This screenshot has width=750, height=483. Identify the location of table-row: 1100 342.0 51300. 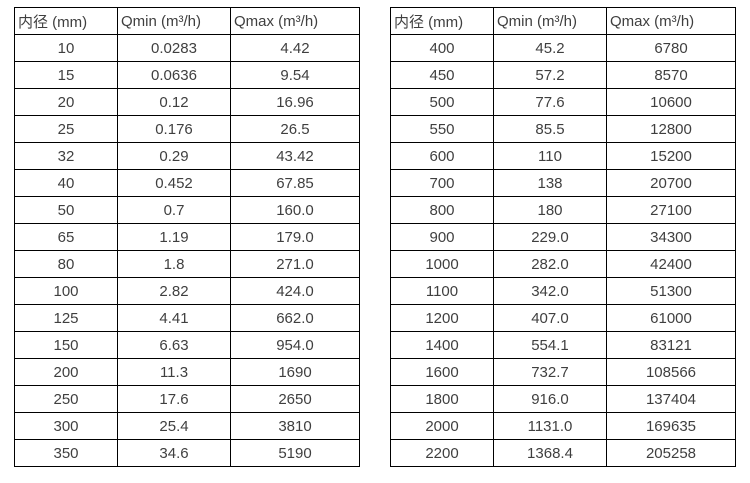
(563, 291).